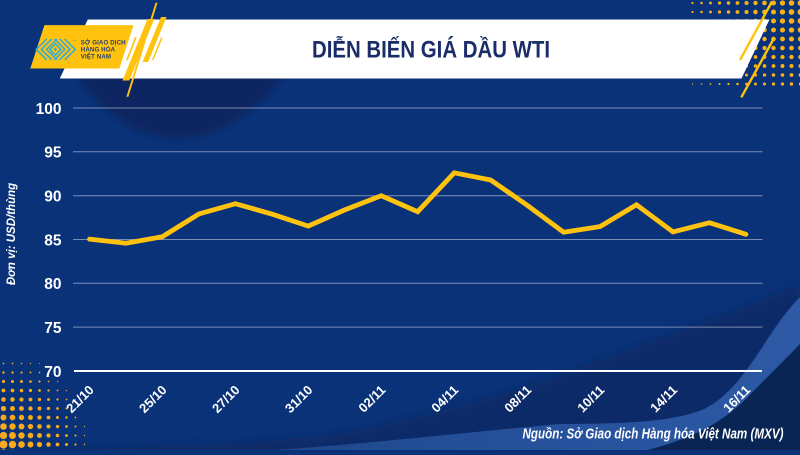 This screenshot has width=800, height=455. What do you see at coordinates (103, 42) in the screenshot?
I see `svg-text: SỞ GIAO DỊCH` at bounding box center [103, 42].